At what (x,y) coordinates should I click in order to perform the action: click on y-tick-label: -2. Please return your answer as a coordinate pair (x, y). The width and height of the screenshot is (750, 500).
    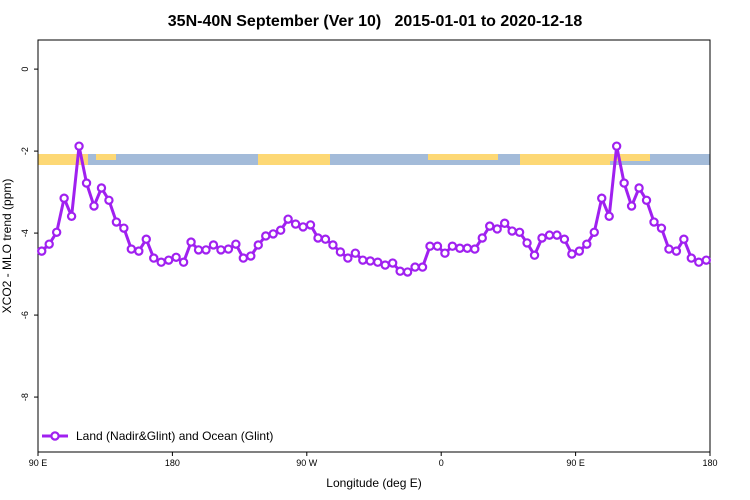
    Looking at the image, I should click on (25, 151).